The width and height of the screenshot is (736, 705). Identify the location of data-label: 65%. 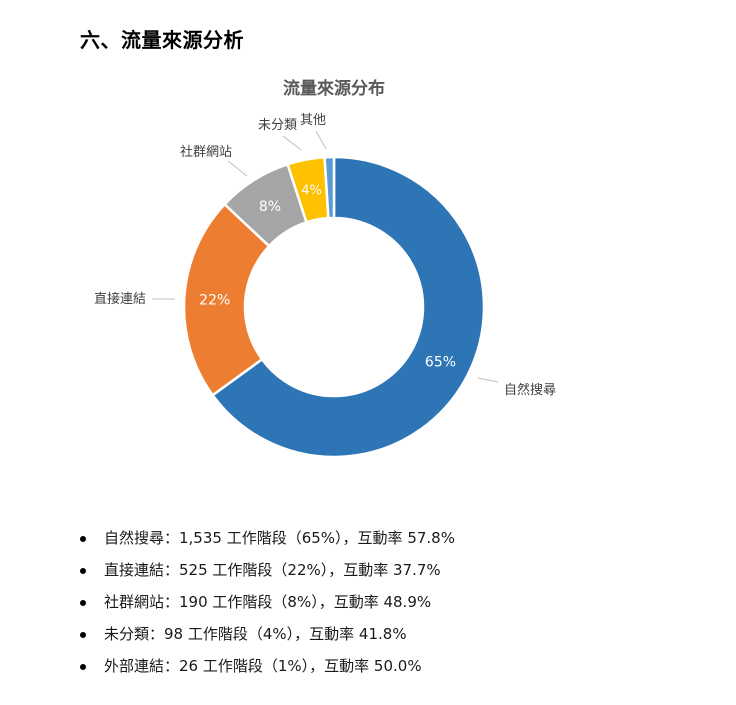
(440, 362).